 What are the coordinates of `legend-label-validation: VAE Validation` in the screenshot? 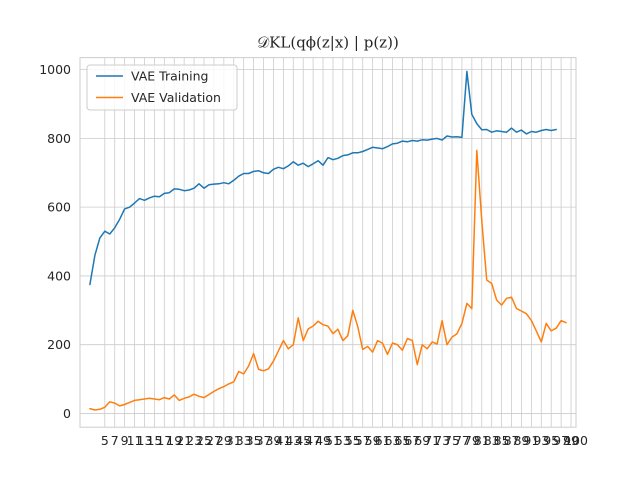 It's located at (176, 97).